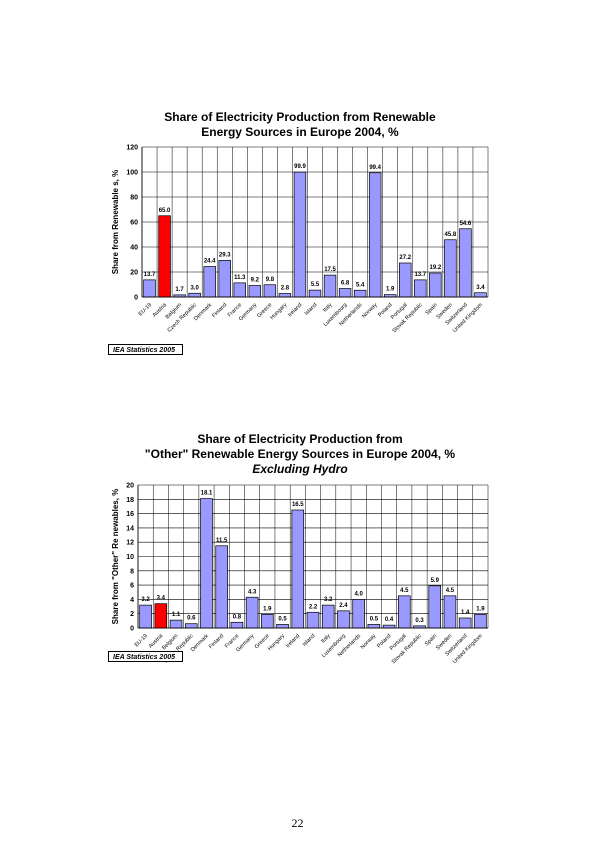  I want to click on data-label: 4.0, so click(358, 594).